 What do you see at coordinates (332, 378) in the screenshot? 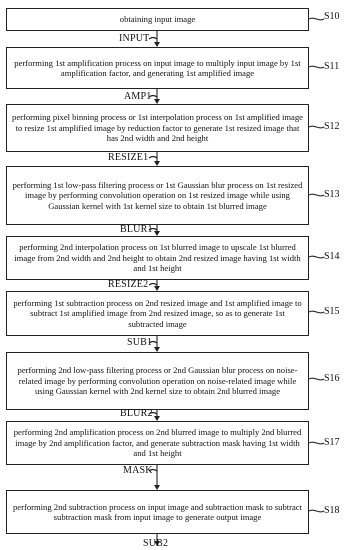
I see `step-id-s16: S16` at bounding box center [332, 378].